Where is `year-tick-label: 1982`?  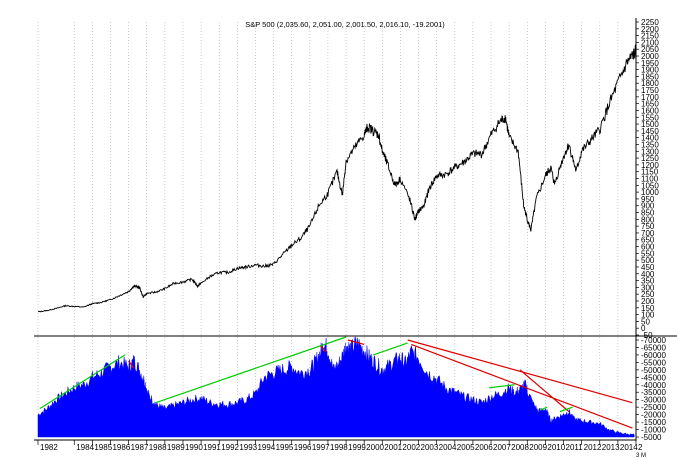 year-tick-label: 1982 is located at coordinates (49, 447).